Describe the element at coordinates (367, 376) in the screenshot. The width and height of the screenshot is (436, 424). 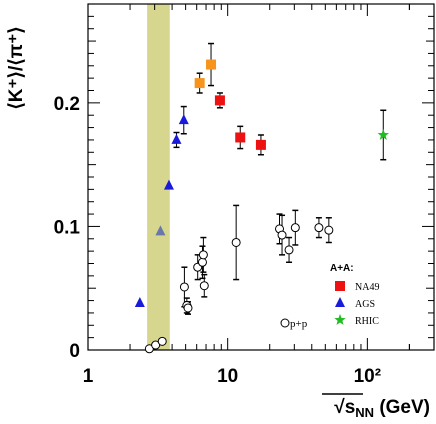
I see `x-tick-label: 10²` at that location.